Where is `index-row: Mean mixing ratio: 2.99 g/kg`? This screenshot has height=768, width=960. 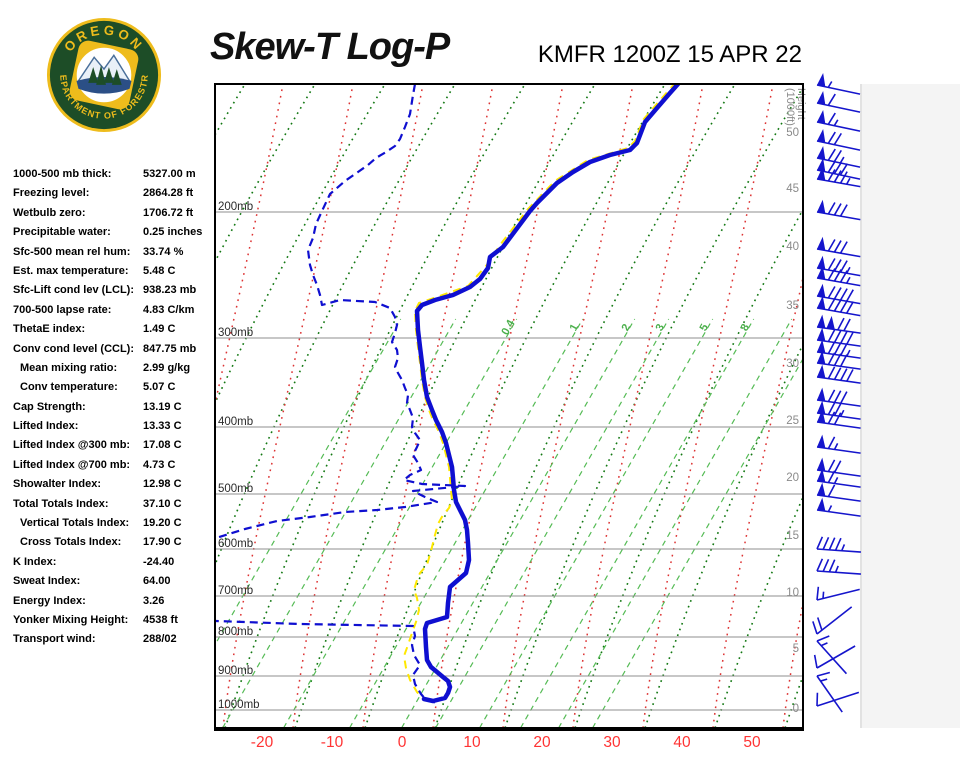
index-row: Mean mixing ratio: 2.99 g/kg is located at coordinates (114, 371).